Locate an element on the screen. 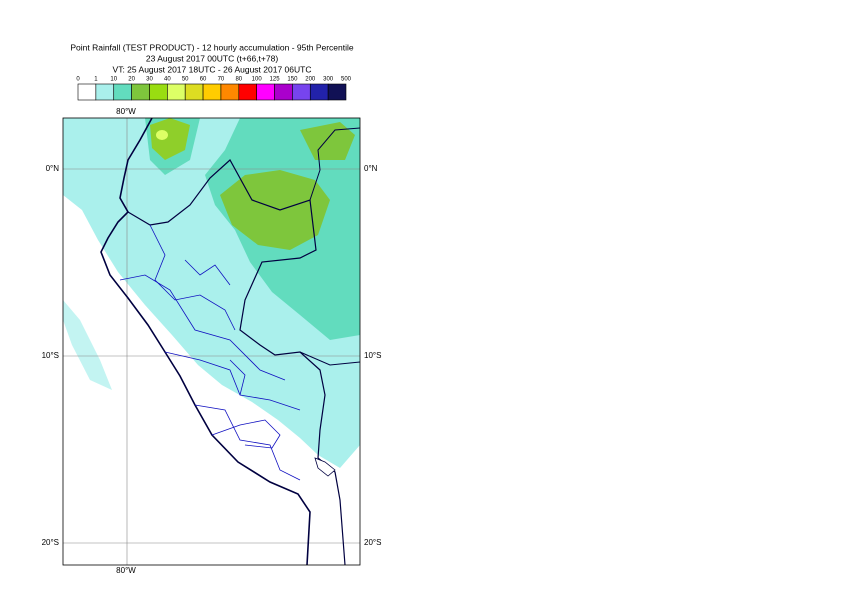 Image resolution: width=842 pixels, height=601 pixels. colorbar-label: 0 is located at coordinates (78, 80).